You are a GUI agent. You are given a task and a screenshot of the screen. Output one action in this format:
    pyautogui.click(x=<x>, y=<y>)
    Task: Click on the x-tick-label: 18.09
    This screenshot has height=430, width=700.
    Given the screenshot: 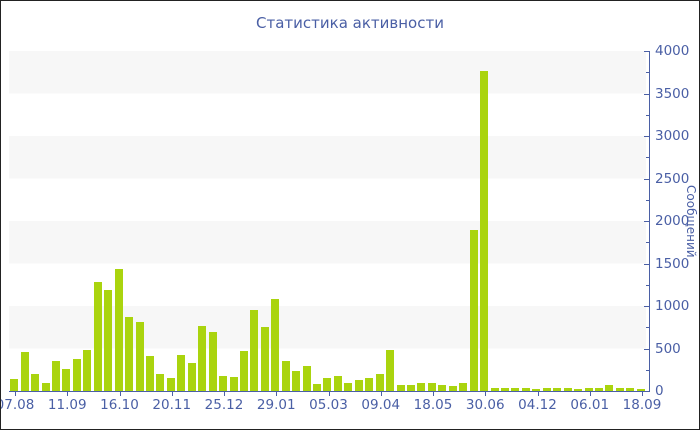 What is the action you would take?
    pyautogui.click(x=642, y=405)
    